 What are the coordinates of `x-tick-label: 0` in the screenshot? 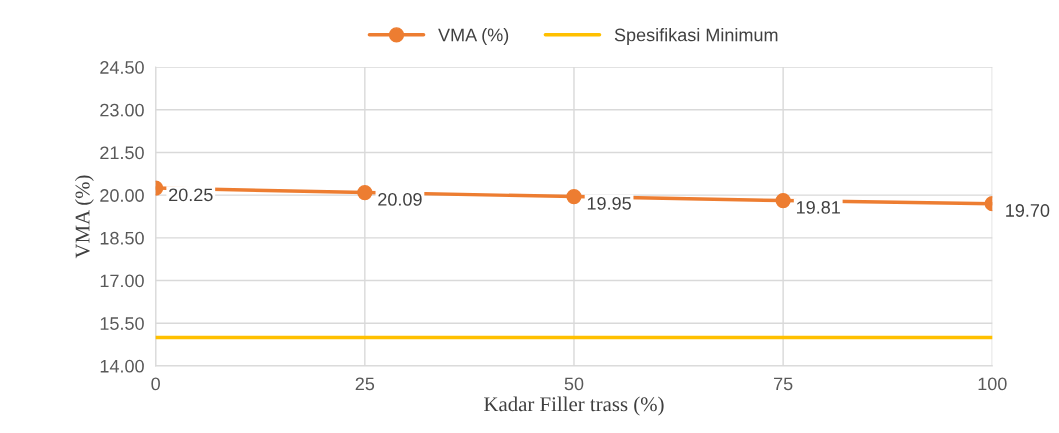 It's located at (155, 384).